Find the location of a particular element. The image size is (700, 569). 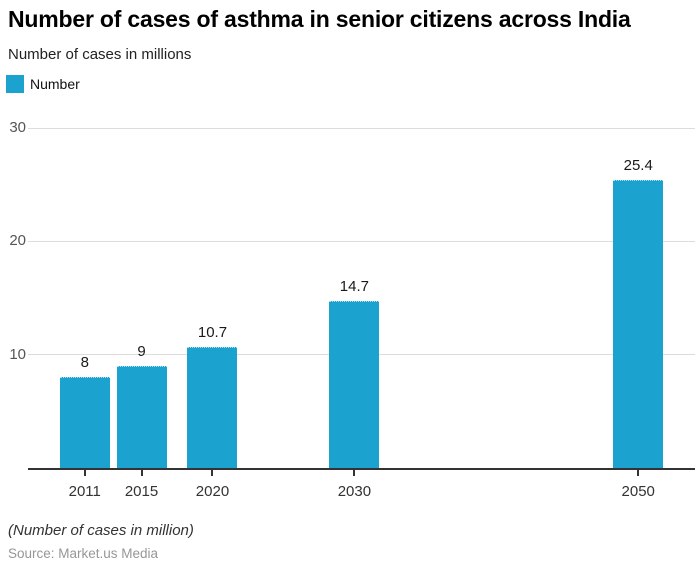

y-axis-label-20: 20 is located at coordinates (17, 241).